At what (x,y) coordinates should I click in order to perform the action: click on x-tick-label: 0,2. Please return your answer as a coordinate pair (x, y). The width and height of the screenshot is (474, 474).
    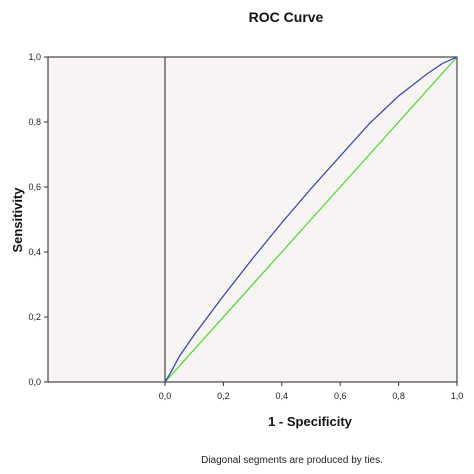
    Looking at the image, I should click on (223, 396).